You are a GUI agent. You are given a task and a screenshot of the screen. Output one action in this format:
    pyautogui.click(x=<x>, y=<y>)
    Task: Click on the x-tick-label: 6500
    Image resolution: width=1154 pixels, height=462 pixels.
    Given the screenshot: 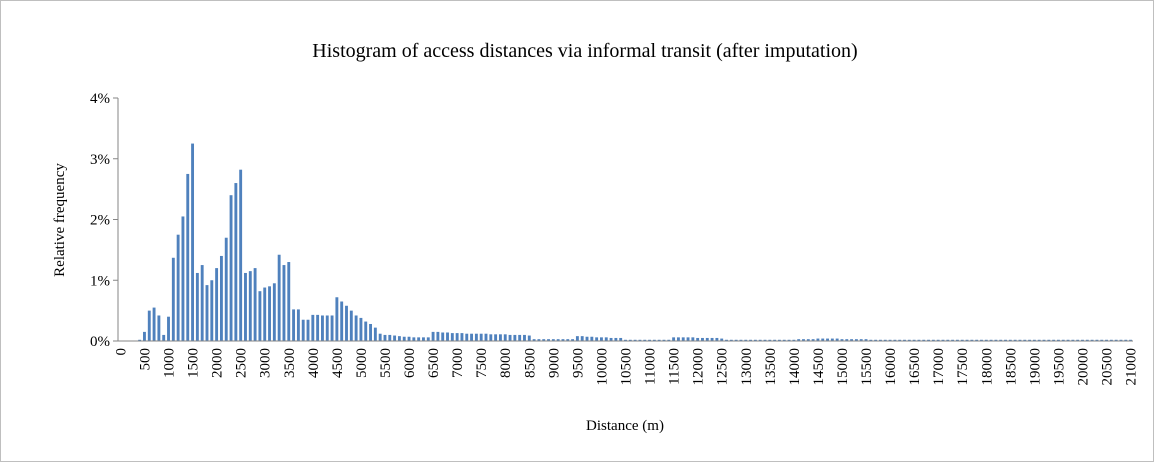 What is the action you would take?
    pyautogui.click(x=434, y=363)
    